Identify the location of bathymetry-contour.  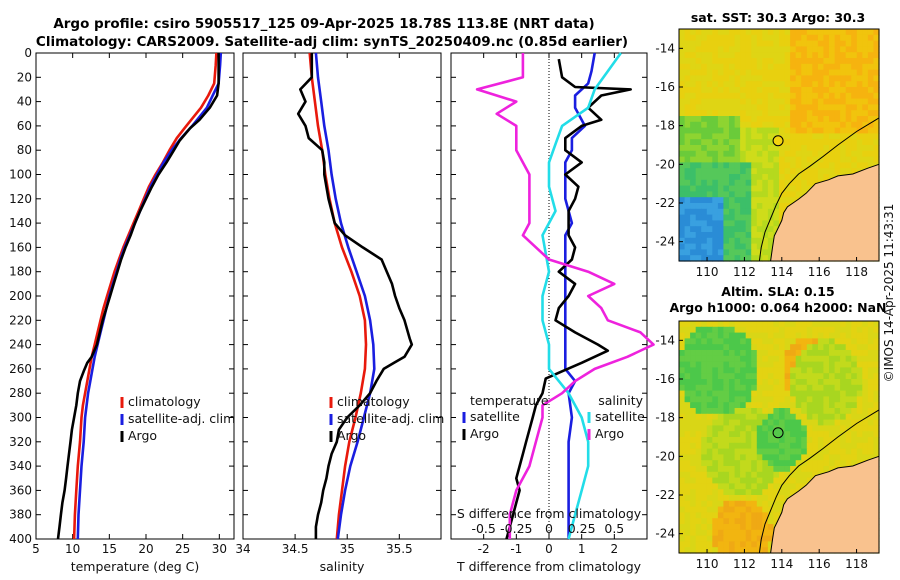
(819, 189).